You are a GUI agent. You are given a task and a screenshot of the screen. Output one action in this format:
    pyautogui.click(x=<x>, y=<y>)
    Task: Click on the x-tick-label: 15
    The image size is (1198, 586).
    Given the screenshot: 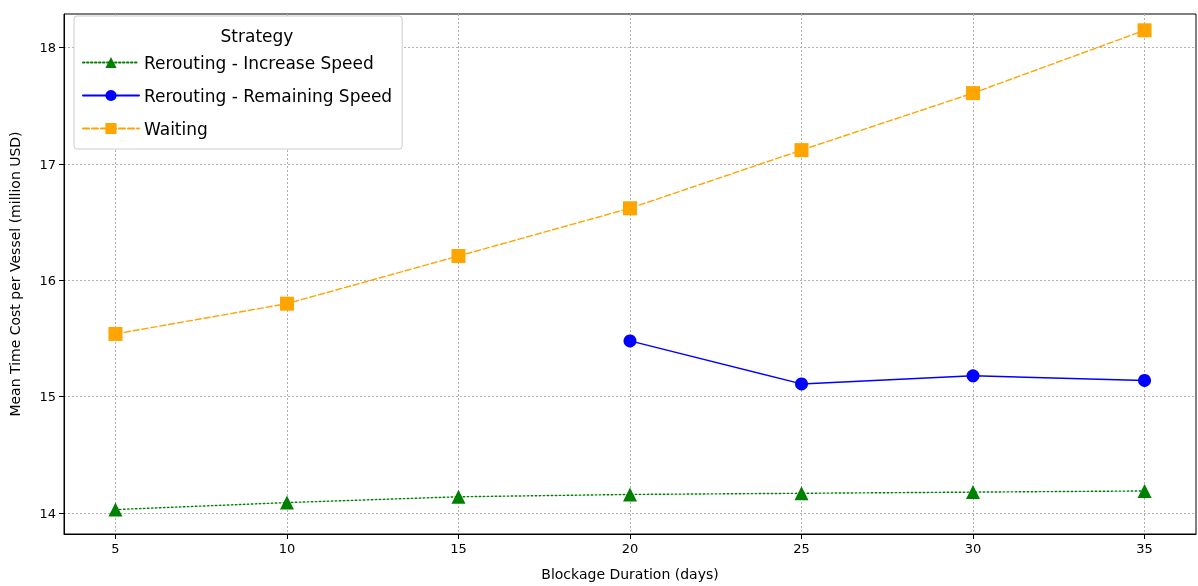 What is the action you would take?
    pyautogui.click(x=458, y=548)
    